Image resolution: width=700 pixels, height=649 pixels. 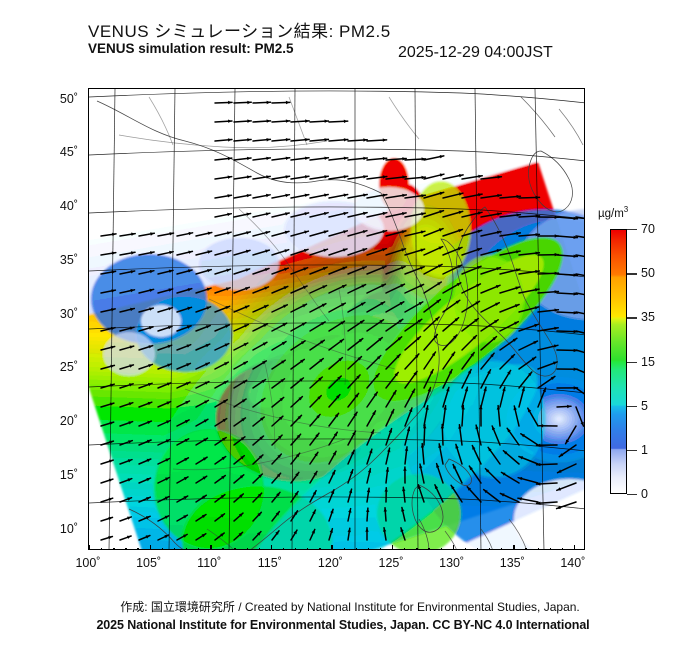 What do you see at coordinates (632, 406) in the screenshot?
I see `colorbar-tick-mark` at bounding box center [632, 406].